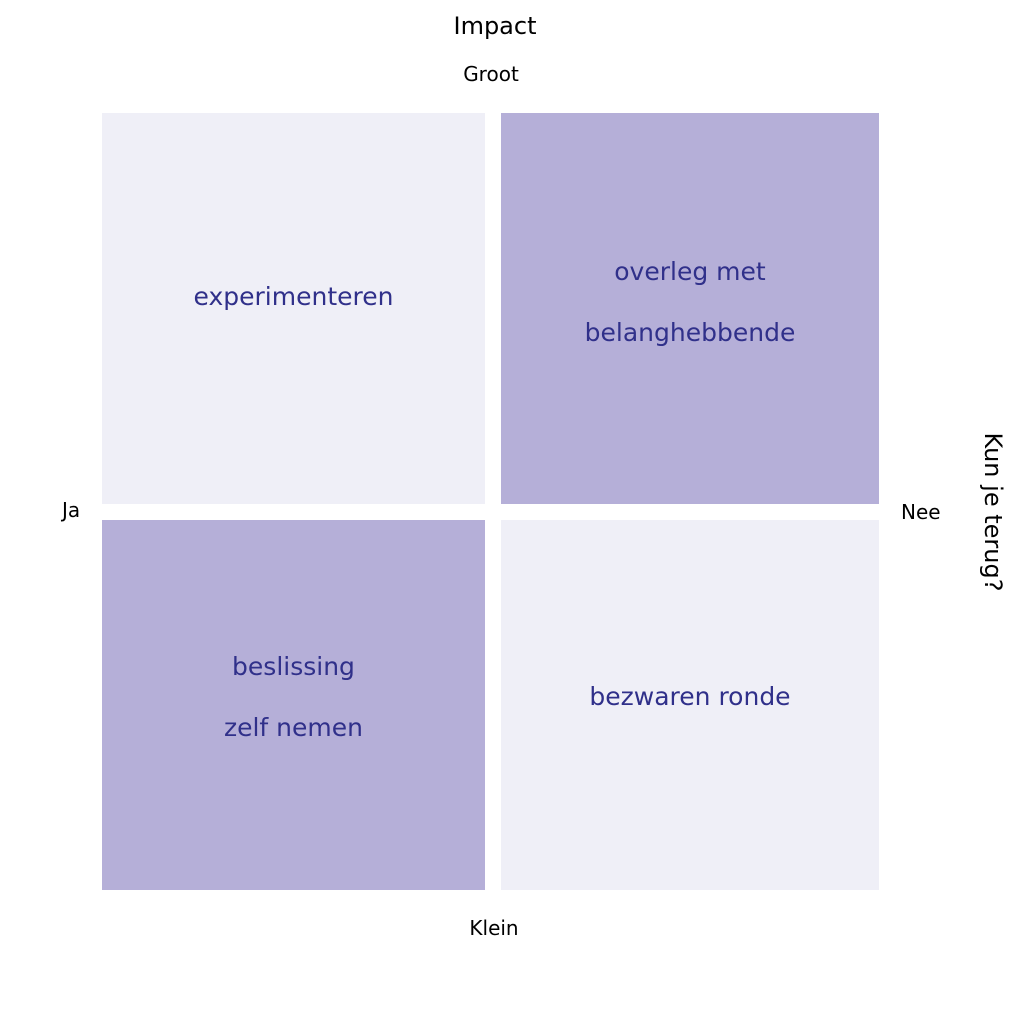 The image size is (1024, 1024). Describe the element at coordinates (921, 512) in the screenshot. I see `reversible-no-label: Nee` at that location.